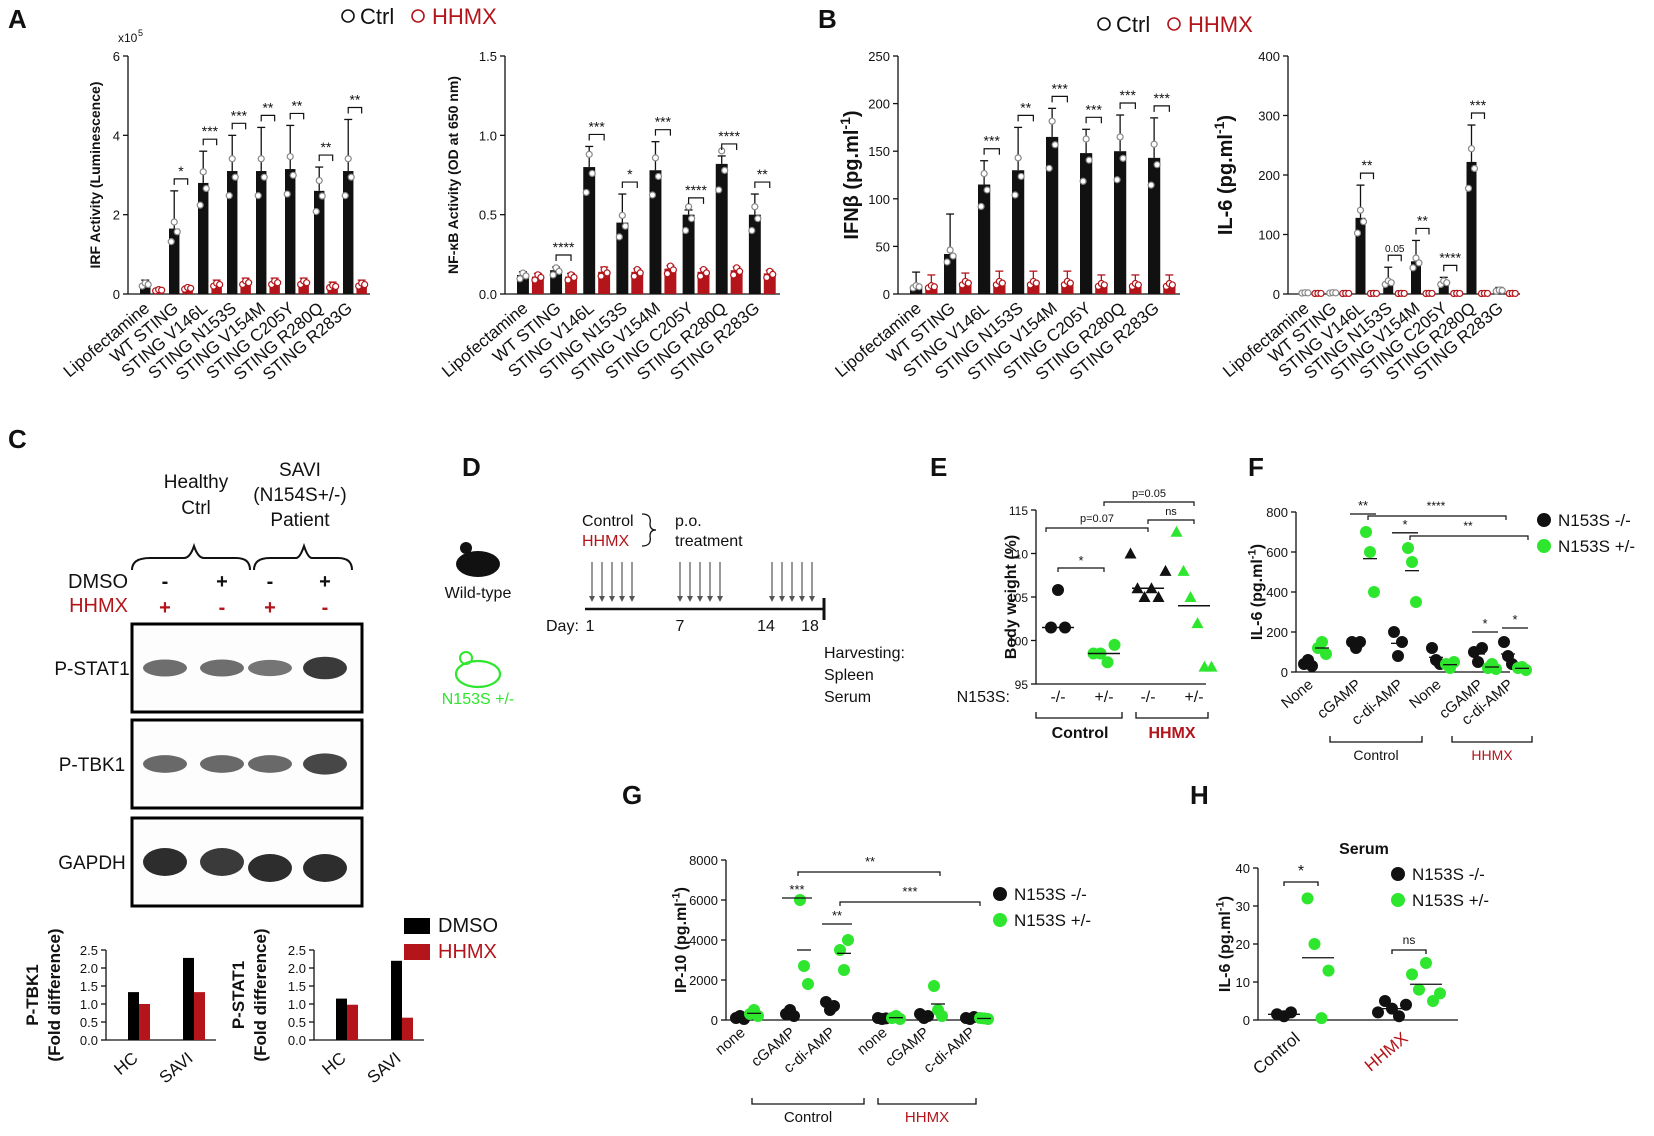 This screenshot has height=1136, width=1654. I want to click on panel-d-hhmx-label: HHMX, so click(605, 541).